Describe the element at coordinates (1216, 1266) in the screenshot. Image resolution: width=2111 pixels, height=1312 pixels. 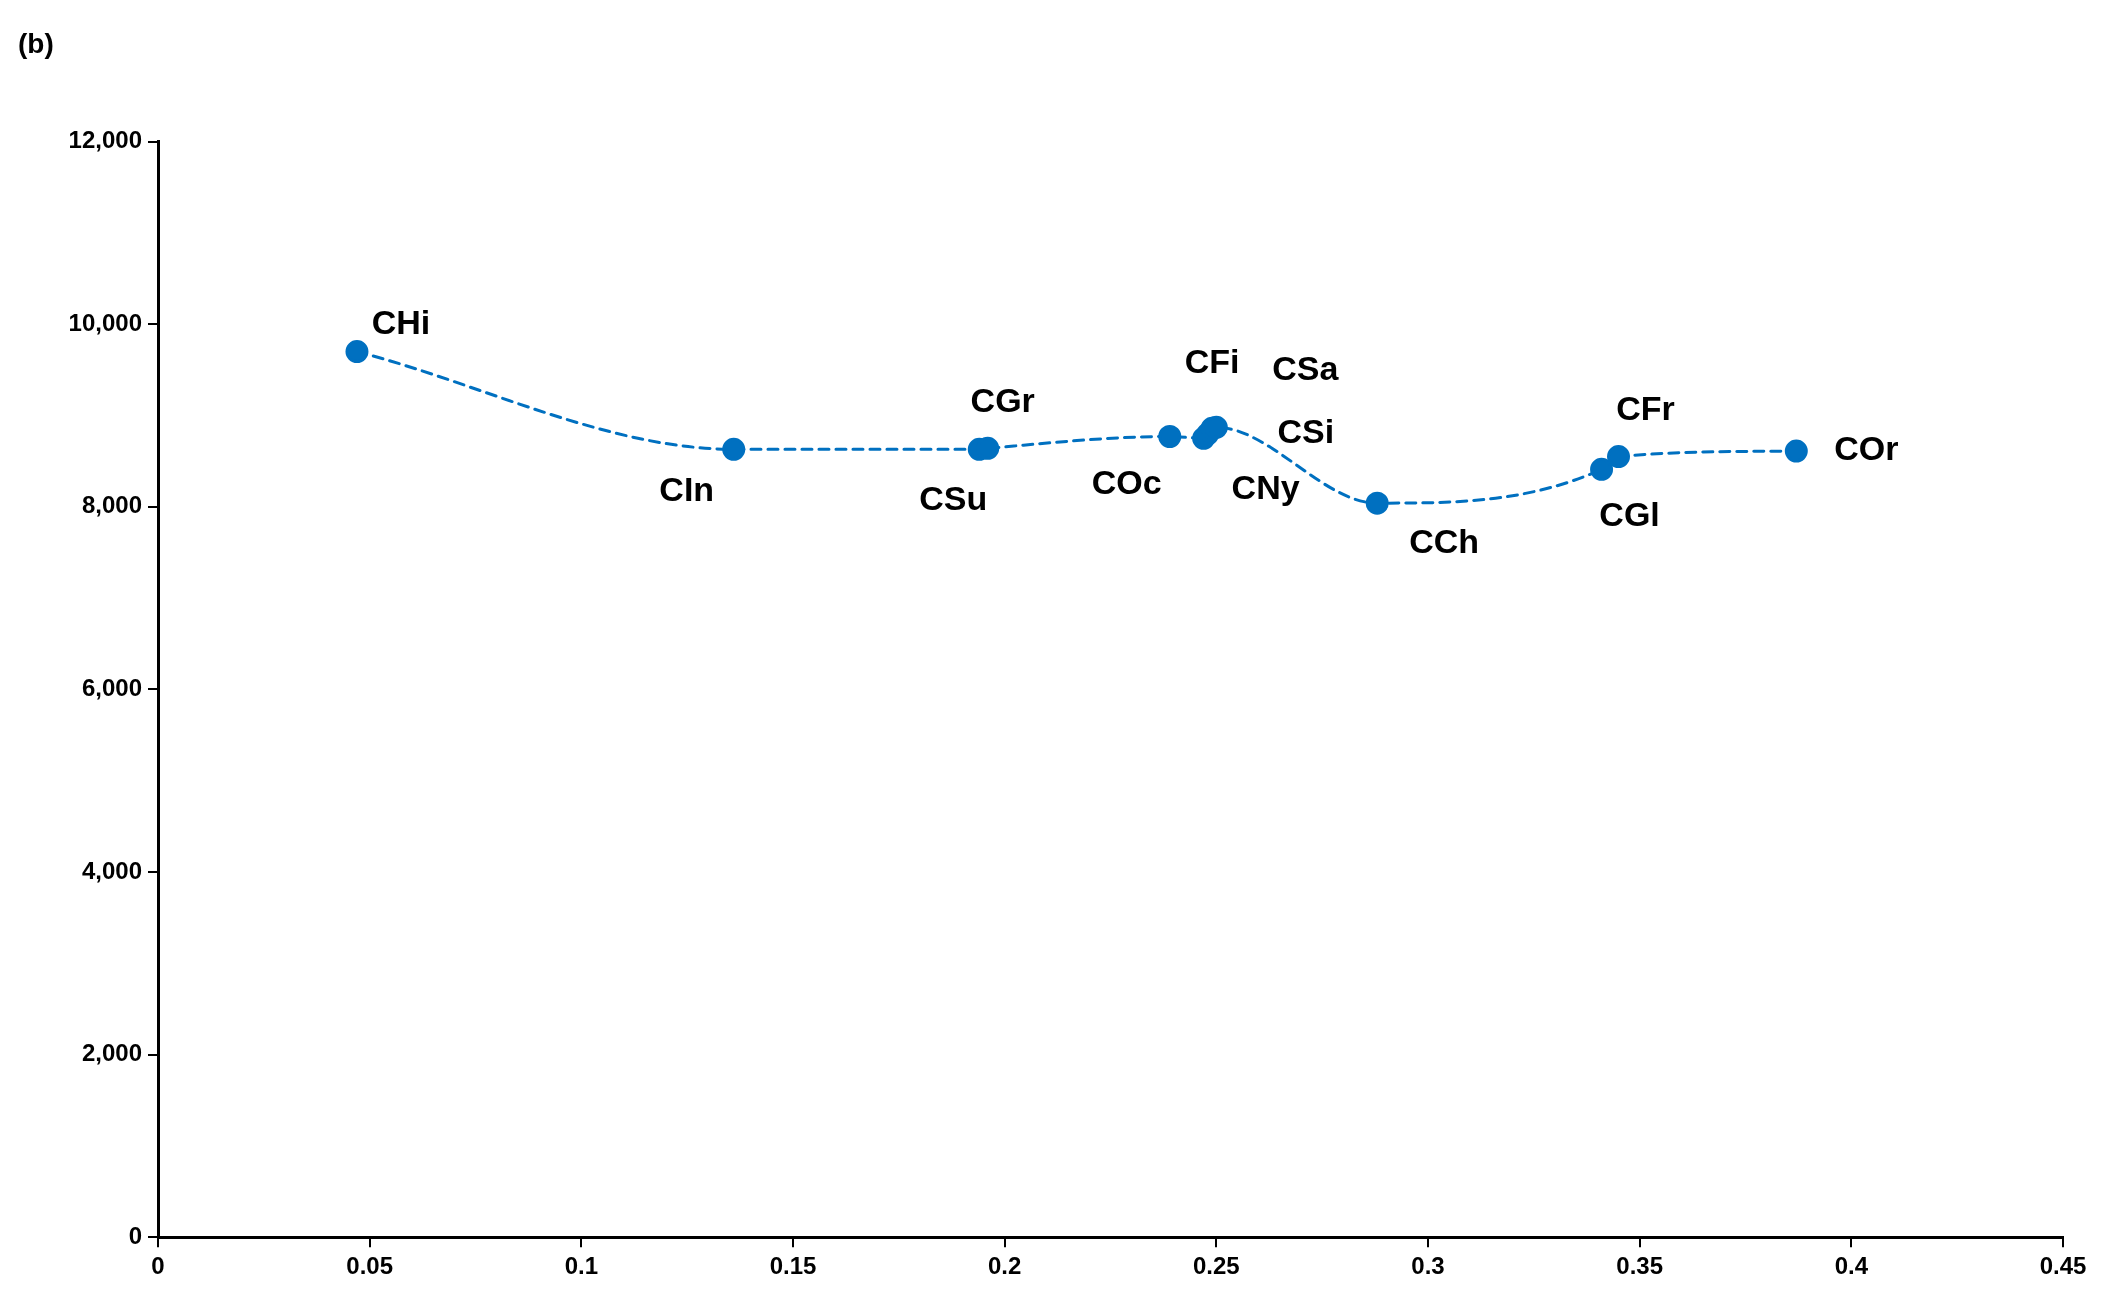
I see `x-tick-label: 0.25` at that location.